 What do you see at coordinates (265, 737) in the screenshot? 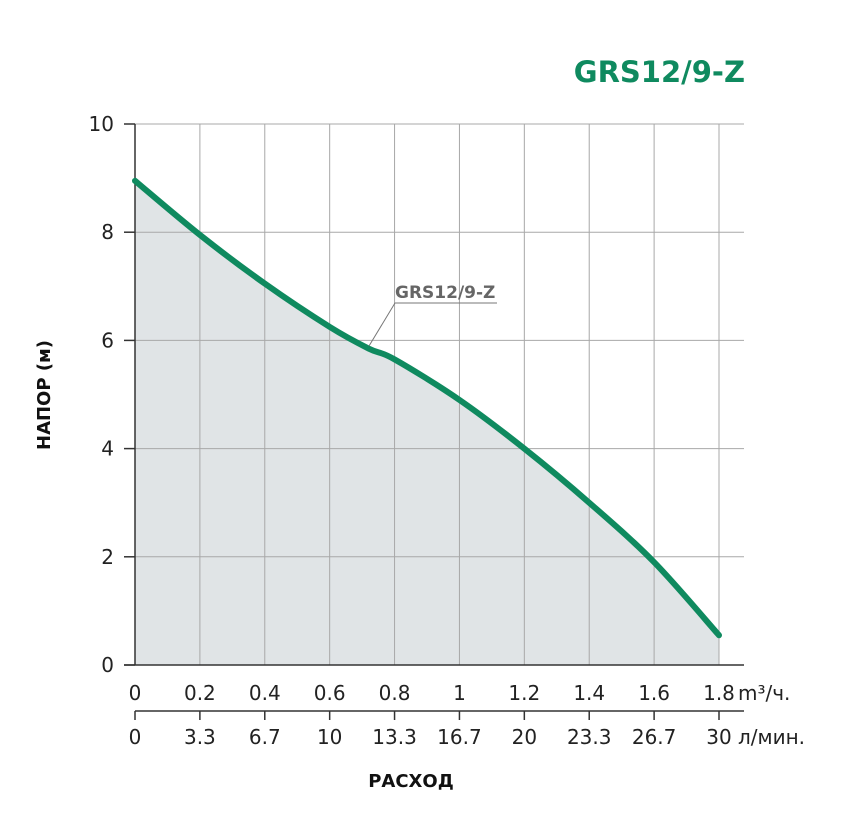
I see `x-secondary-tick-label: 6.7` at bounding box center [265, 737].